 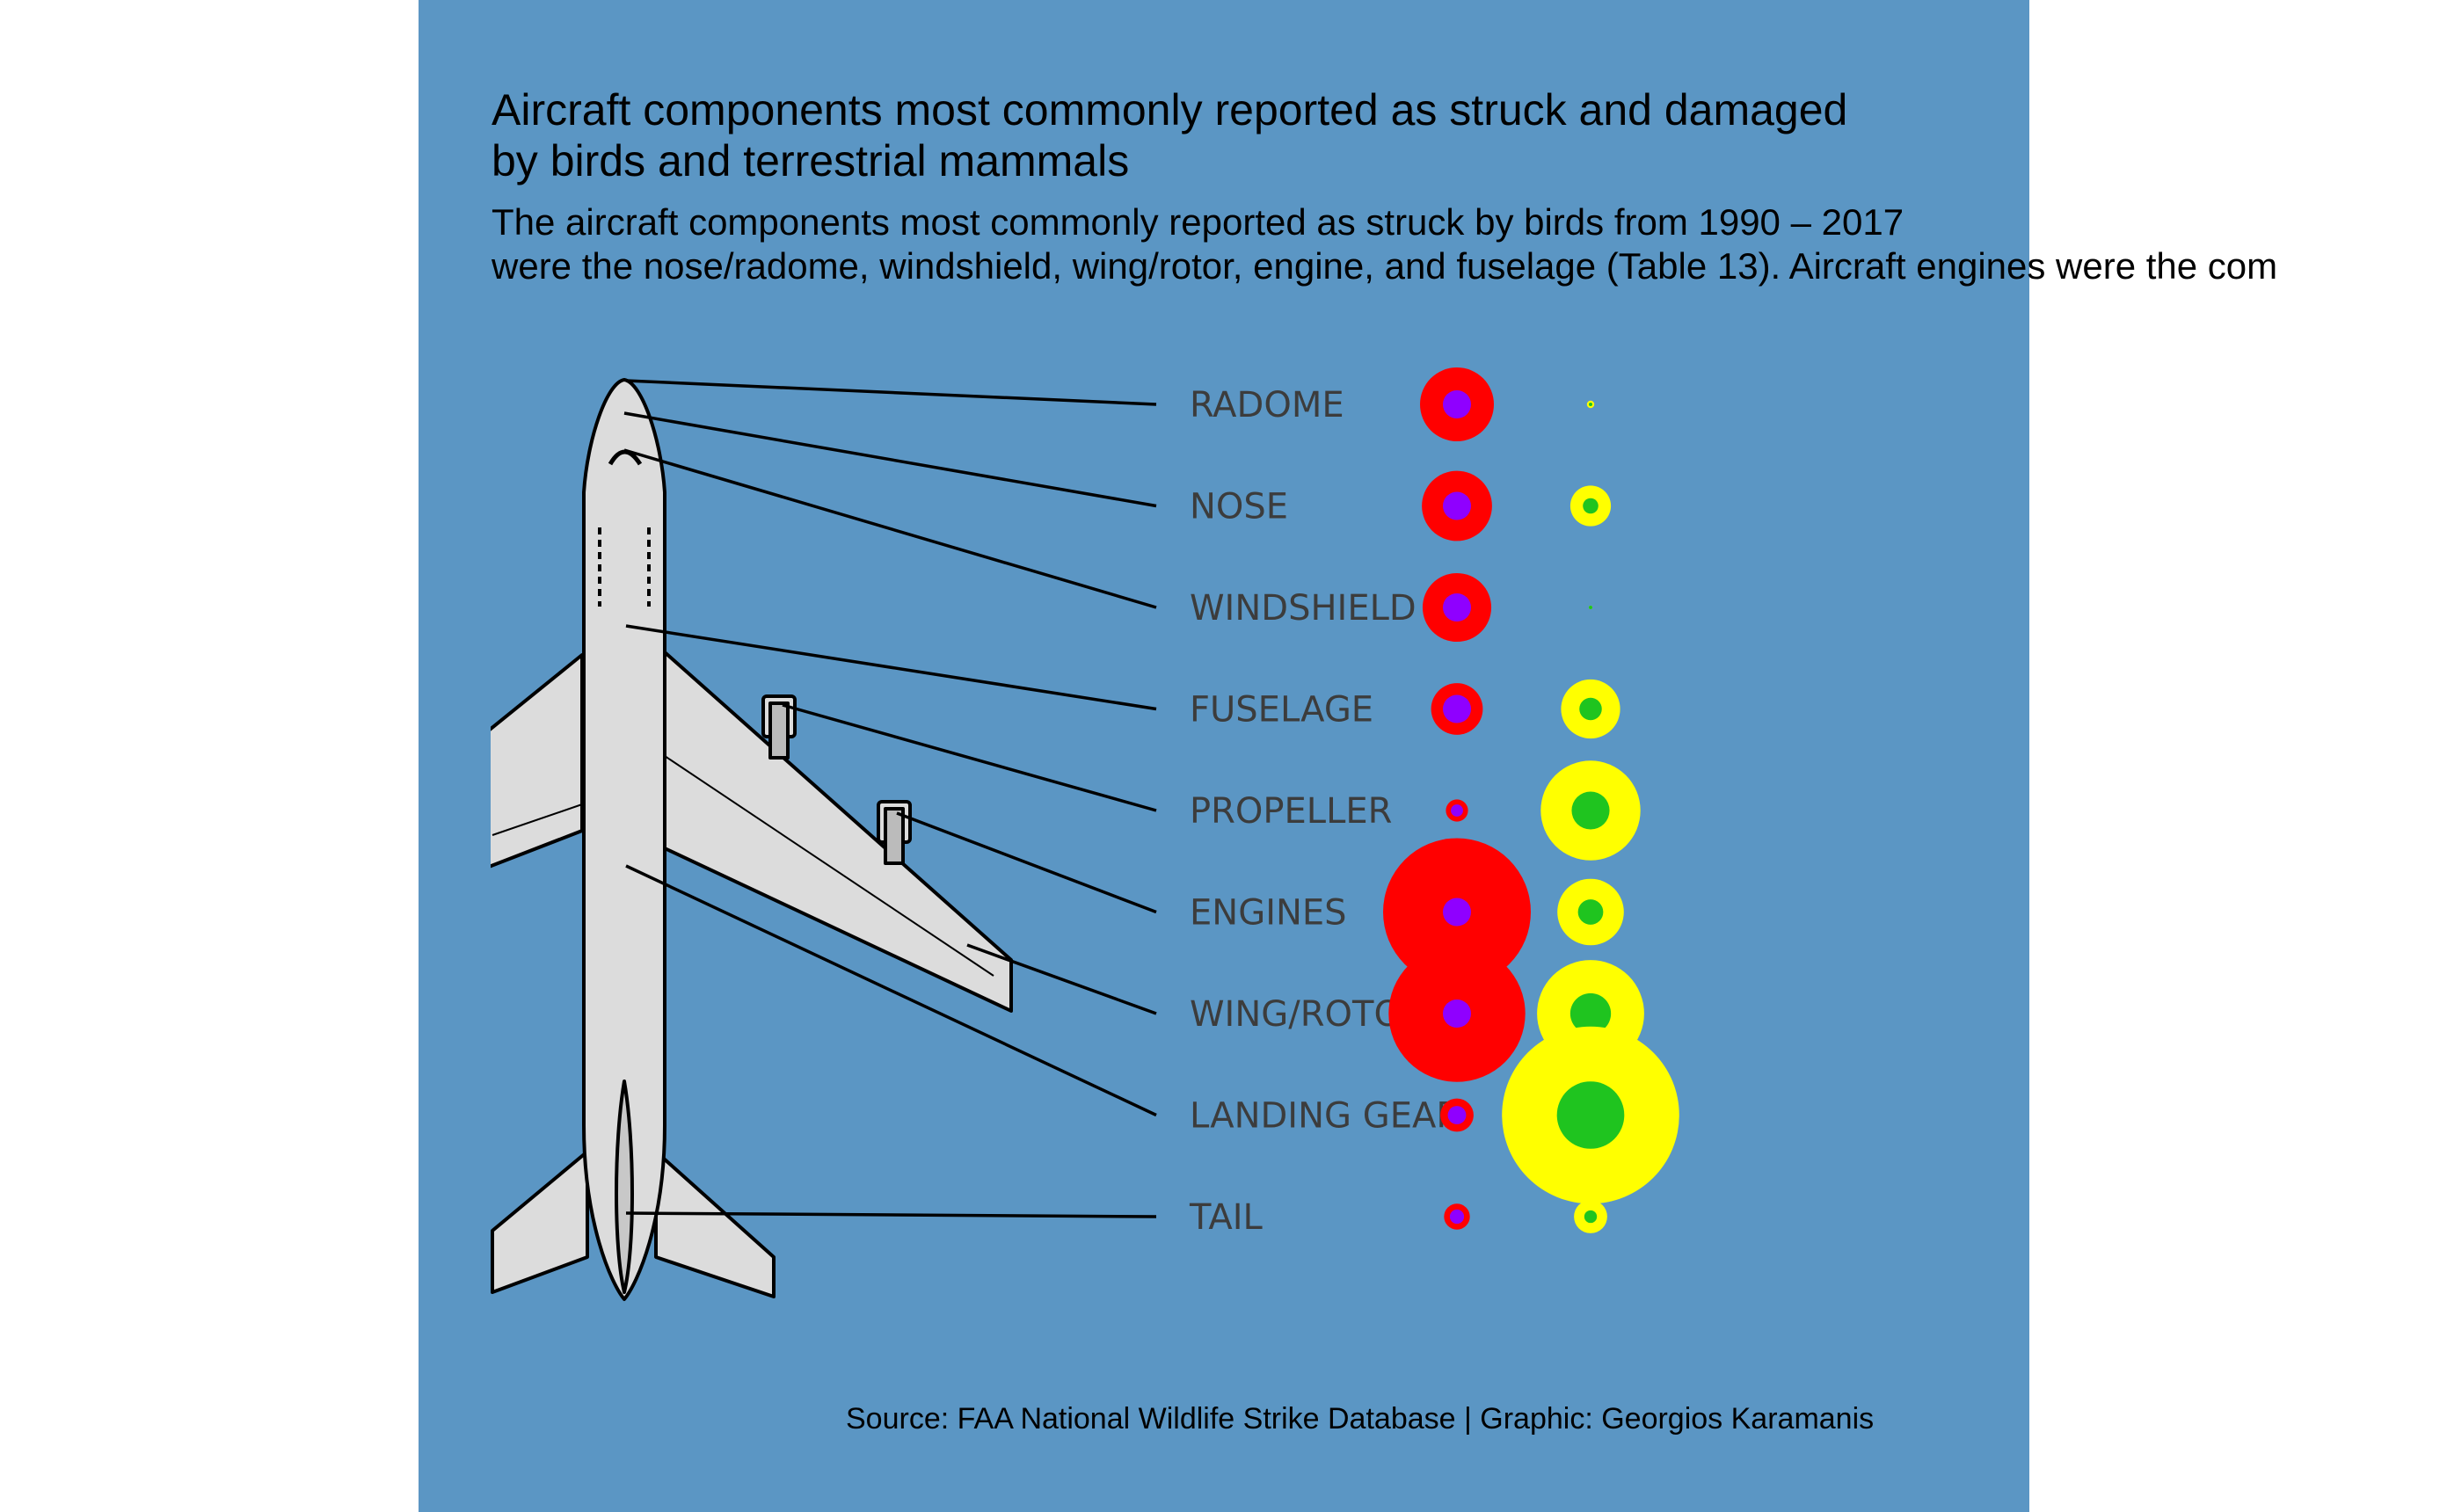 What do you see at coordinates (838, 832) in the screenshot?
I see `right-wing-shape` at bounding box center [838, 832].